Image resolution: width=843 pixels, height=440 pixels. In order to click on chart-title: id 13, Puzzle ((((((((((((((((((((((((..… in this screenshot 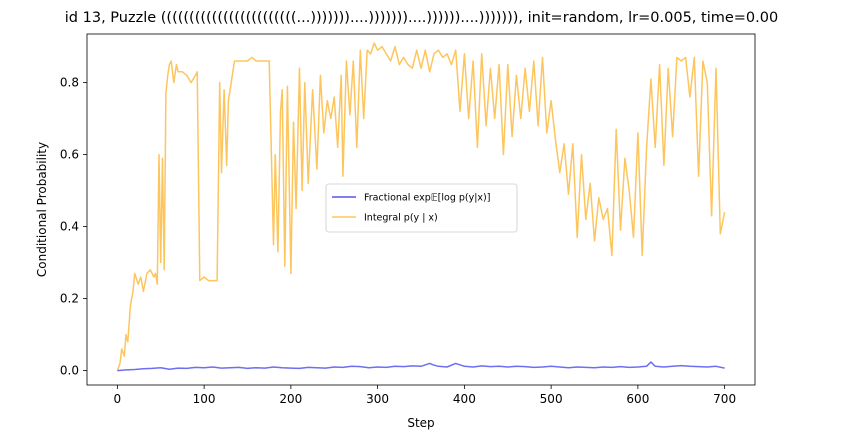, I will do `click(421, 18)`.